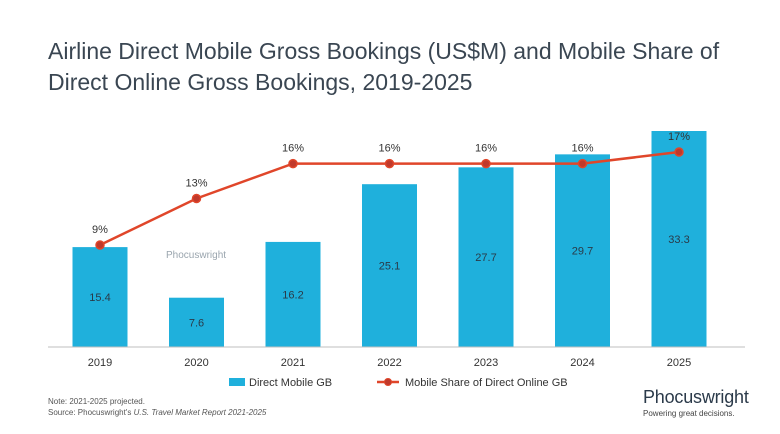 This screenshot has height=434, width=780. I want to click on bar-2024, so click(582, 250).